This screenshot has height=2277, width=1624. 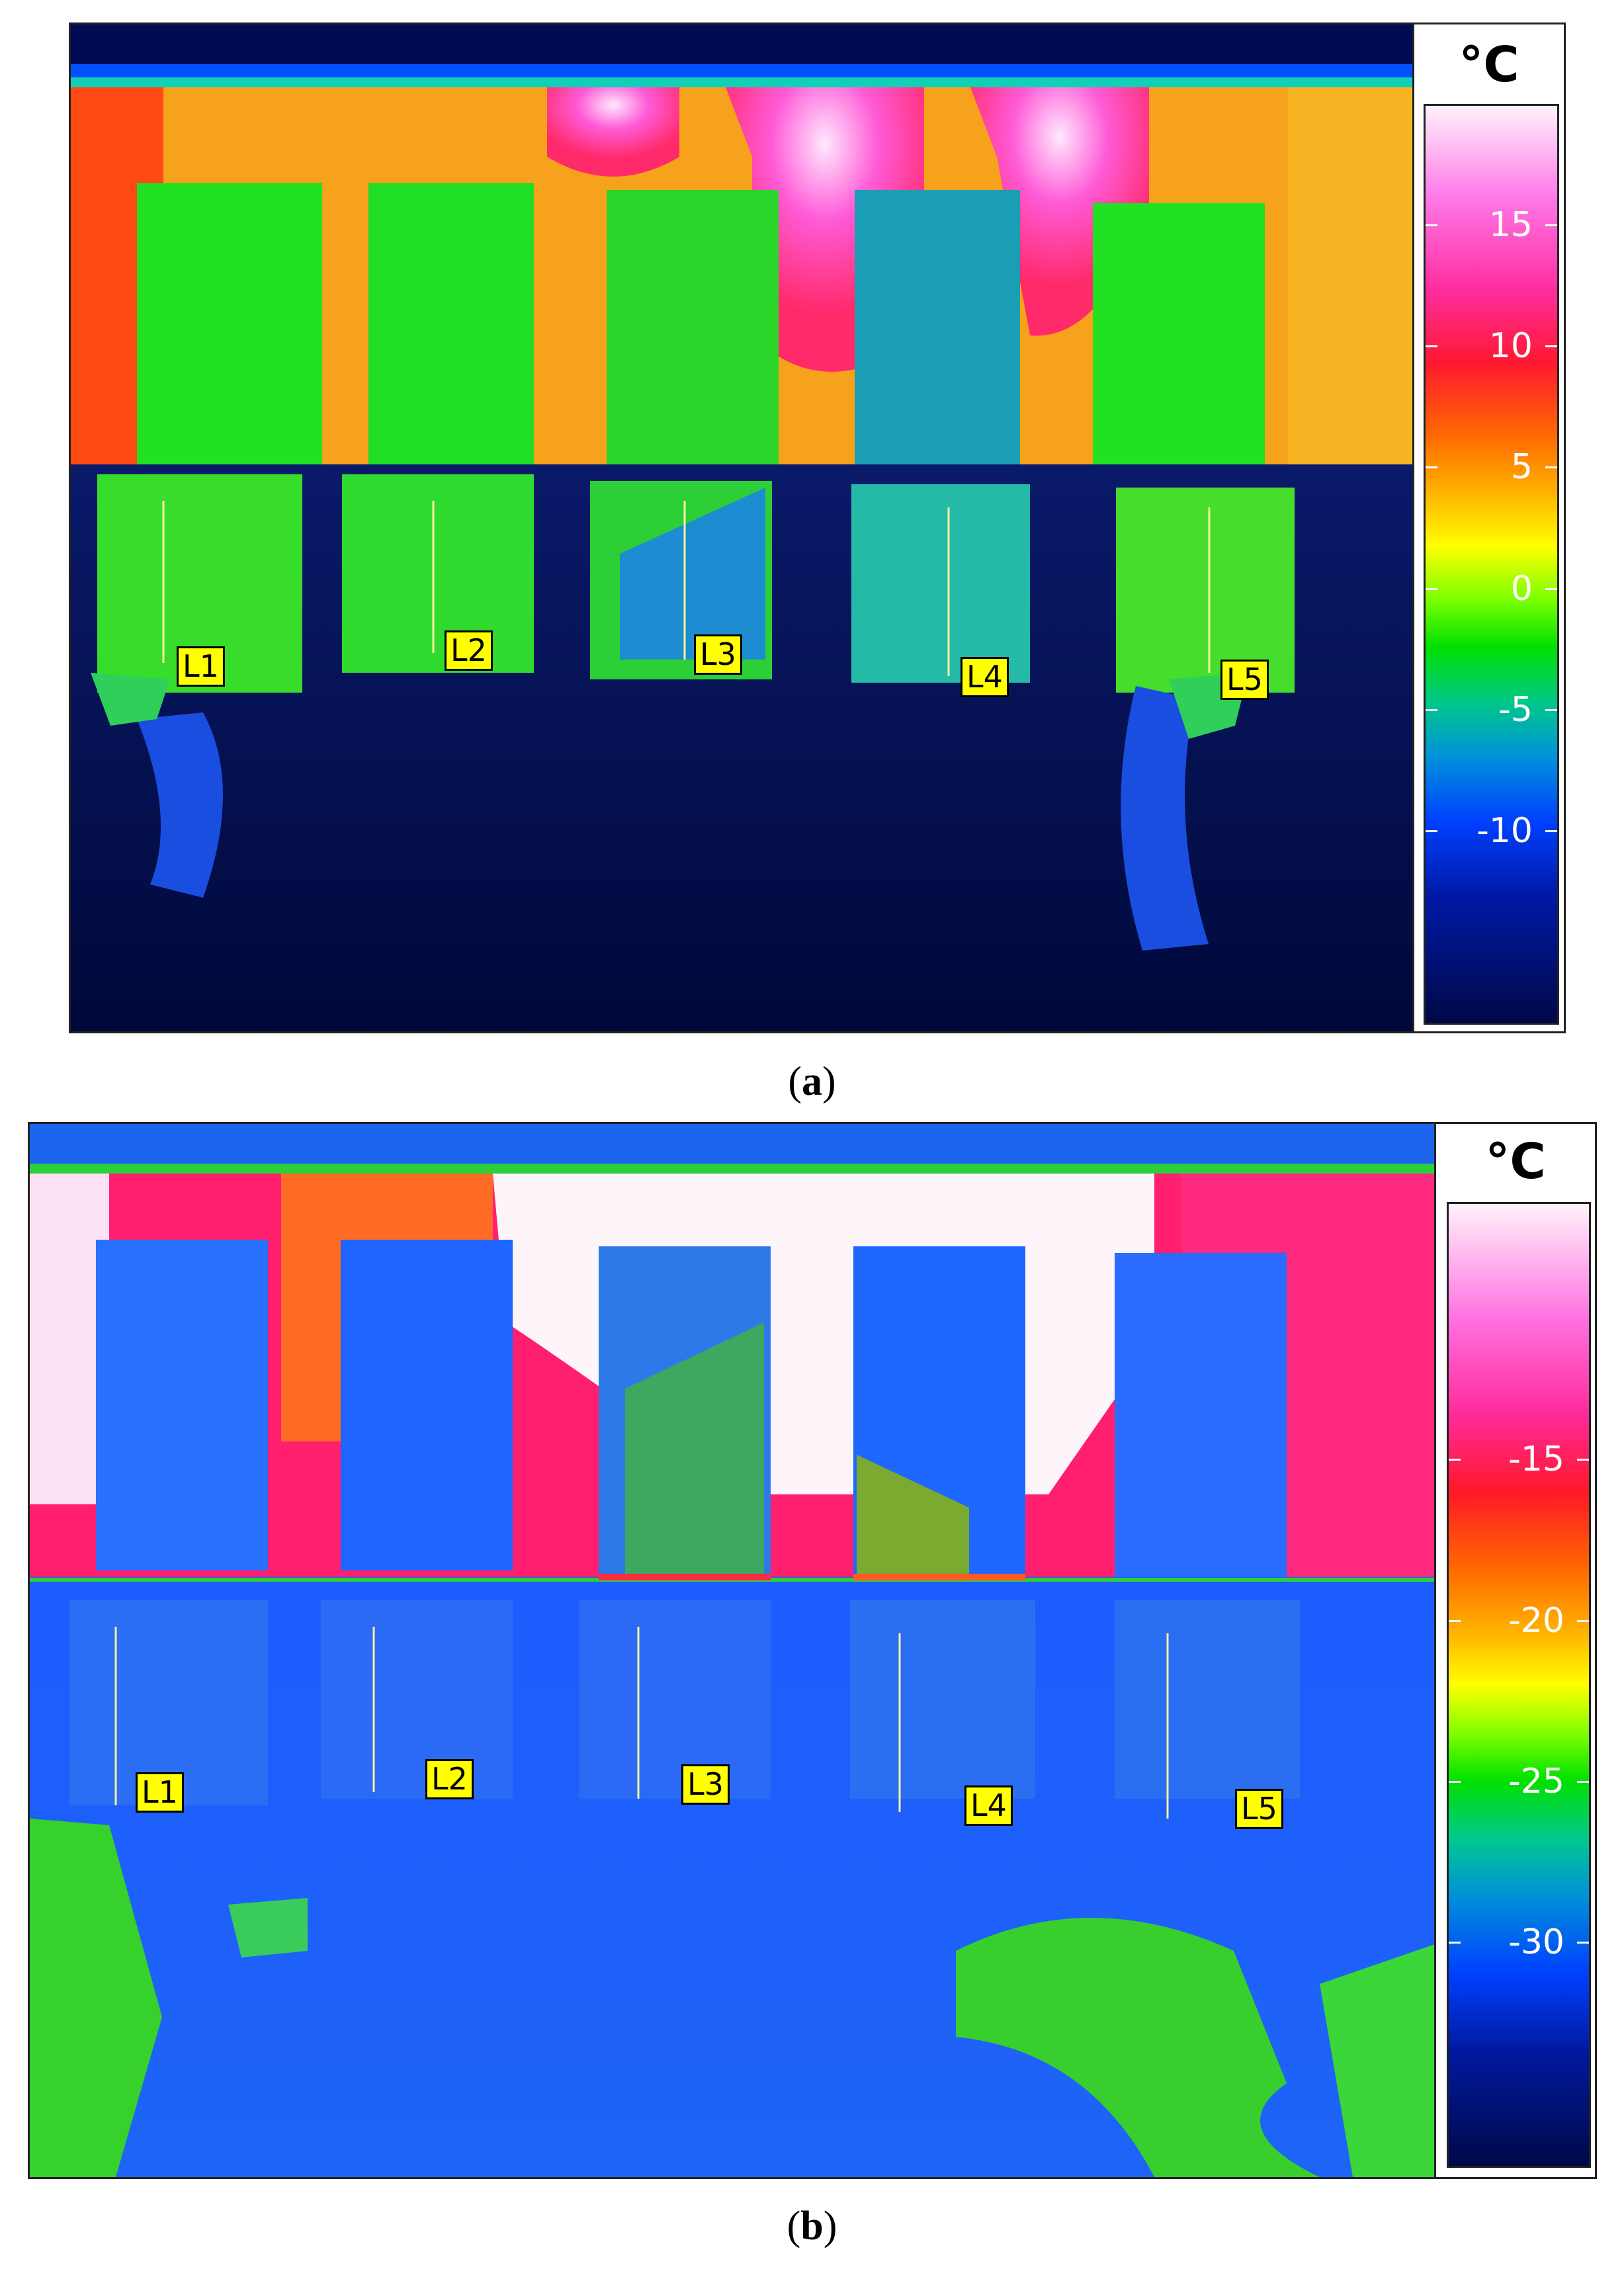 What do you see at coordinates (795, 1081) in the screenshot?
I see `caption-a-open: (` at bounding box center [795, 1081].